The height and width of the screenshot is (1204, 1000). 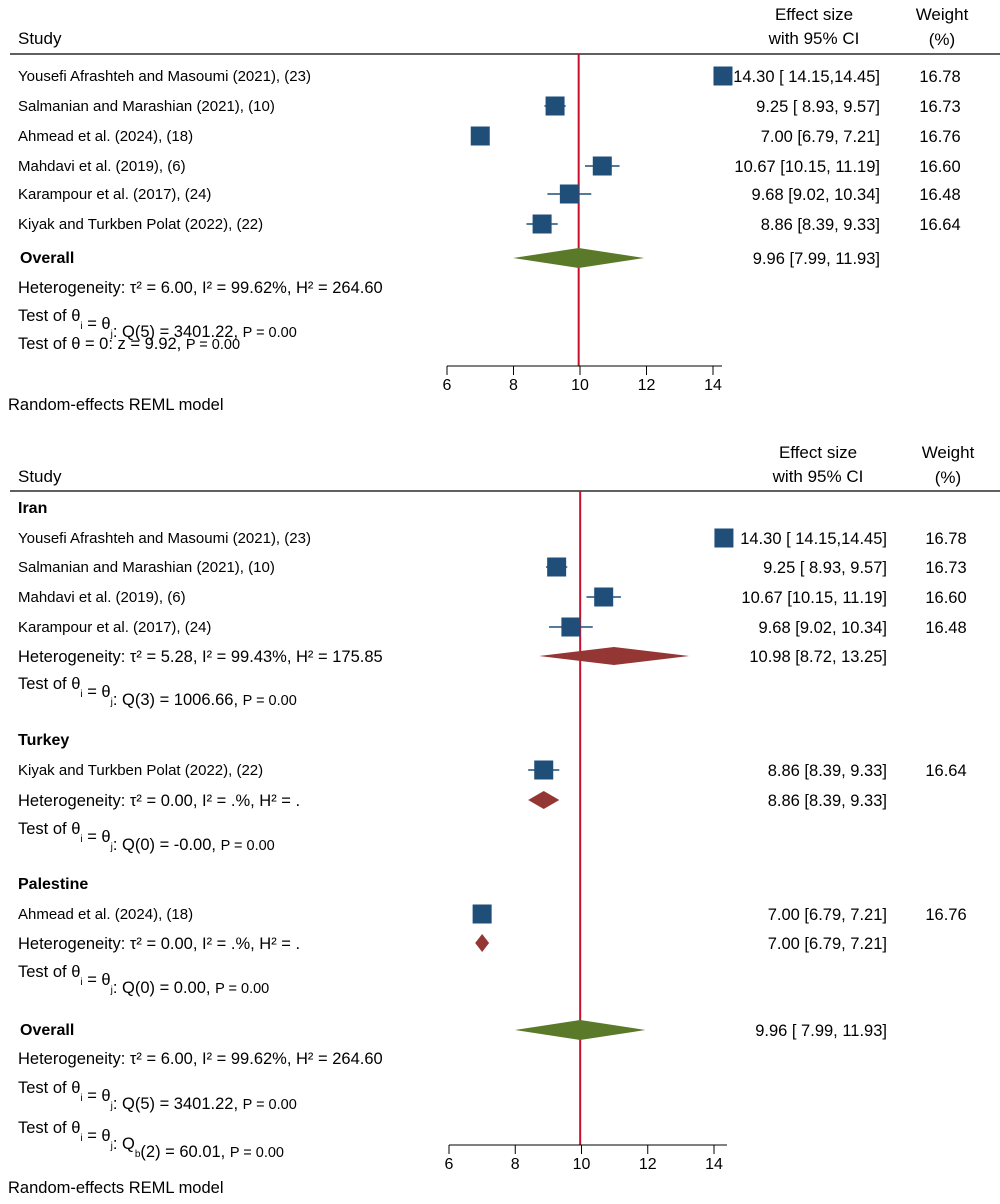 What do you see at coordinates (124, 1144) in the screenshot?
I see `stat-fragment: : Q` at bounding box center [124, 1144].